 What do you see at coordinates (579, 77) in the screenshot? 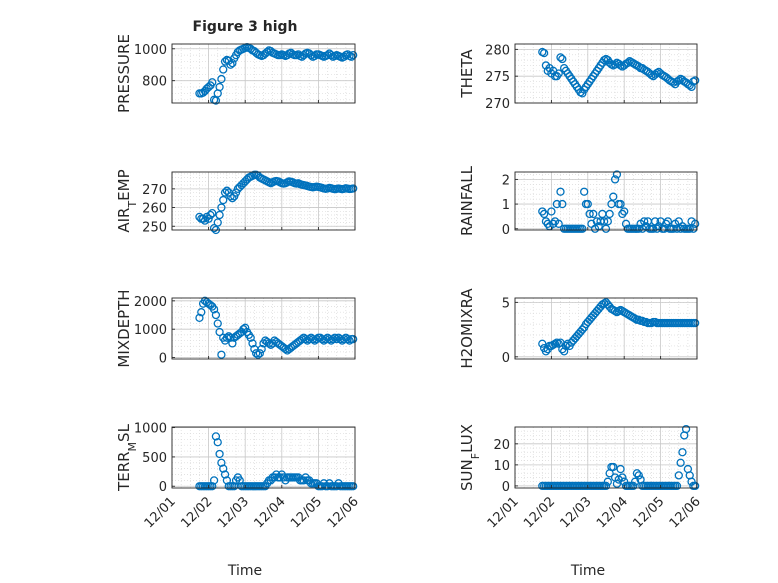
I see `subplot-theta: 270 275 280 THETA` at bounding box center [579, 77].